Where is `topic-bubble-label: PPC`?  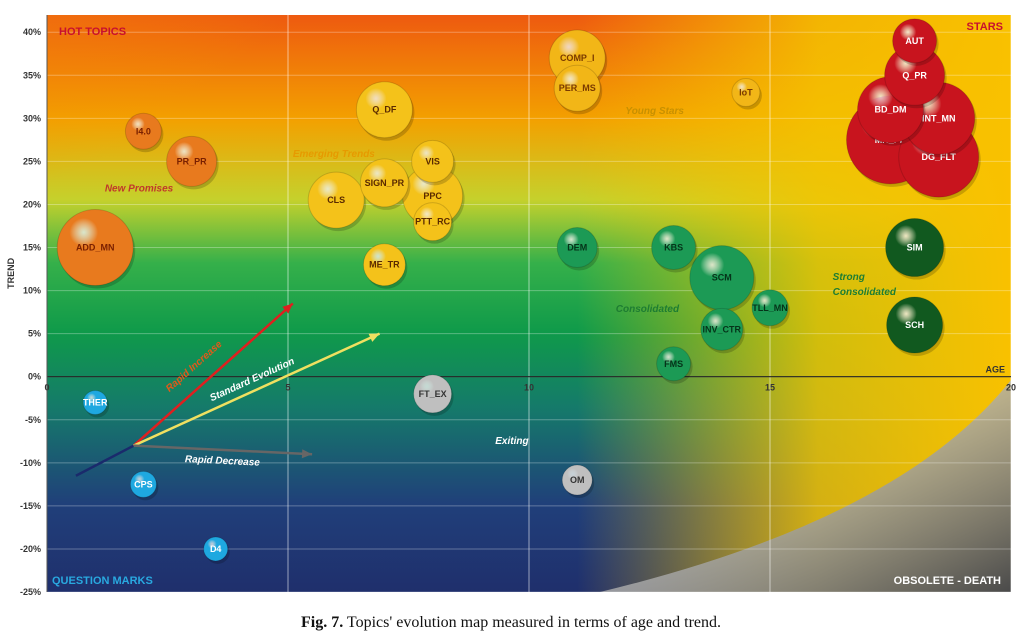
topic-bubble-label: PPC is located at coordinates (432, 196).